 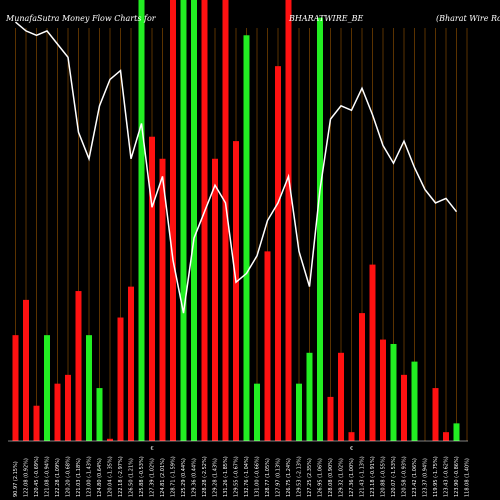 I want to click on x-tick-label: 128.28 (-2.52%), so click(x=205, y=476).